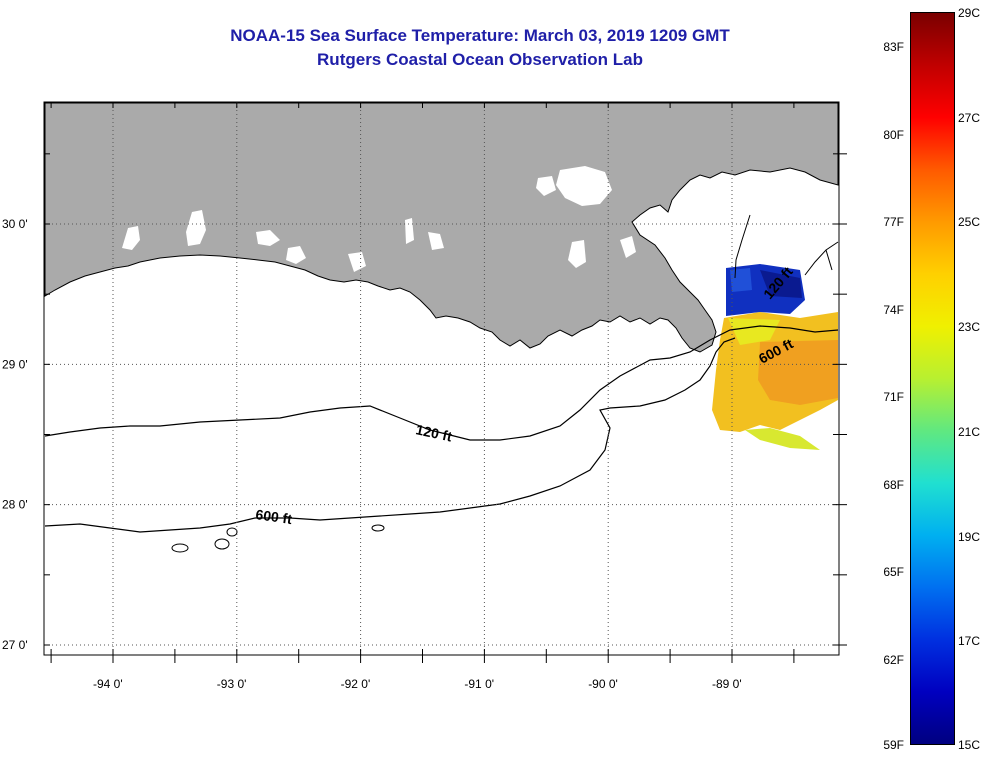 This screenshot has width=992, height=761. What do you see at coordinates (969, 327) in the screenshot?
I see `colorbar-celsius-label: 23C` at bounding box center [969, 327].